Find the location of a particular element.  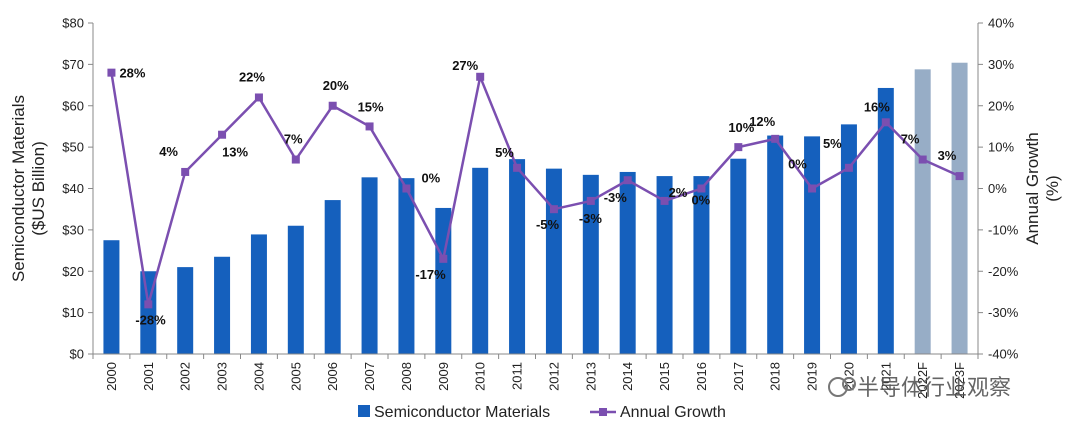

x-tick-label: 2002 is located at coordinates (185, 376).